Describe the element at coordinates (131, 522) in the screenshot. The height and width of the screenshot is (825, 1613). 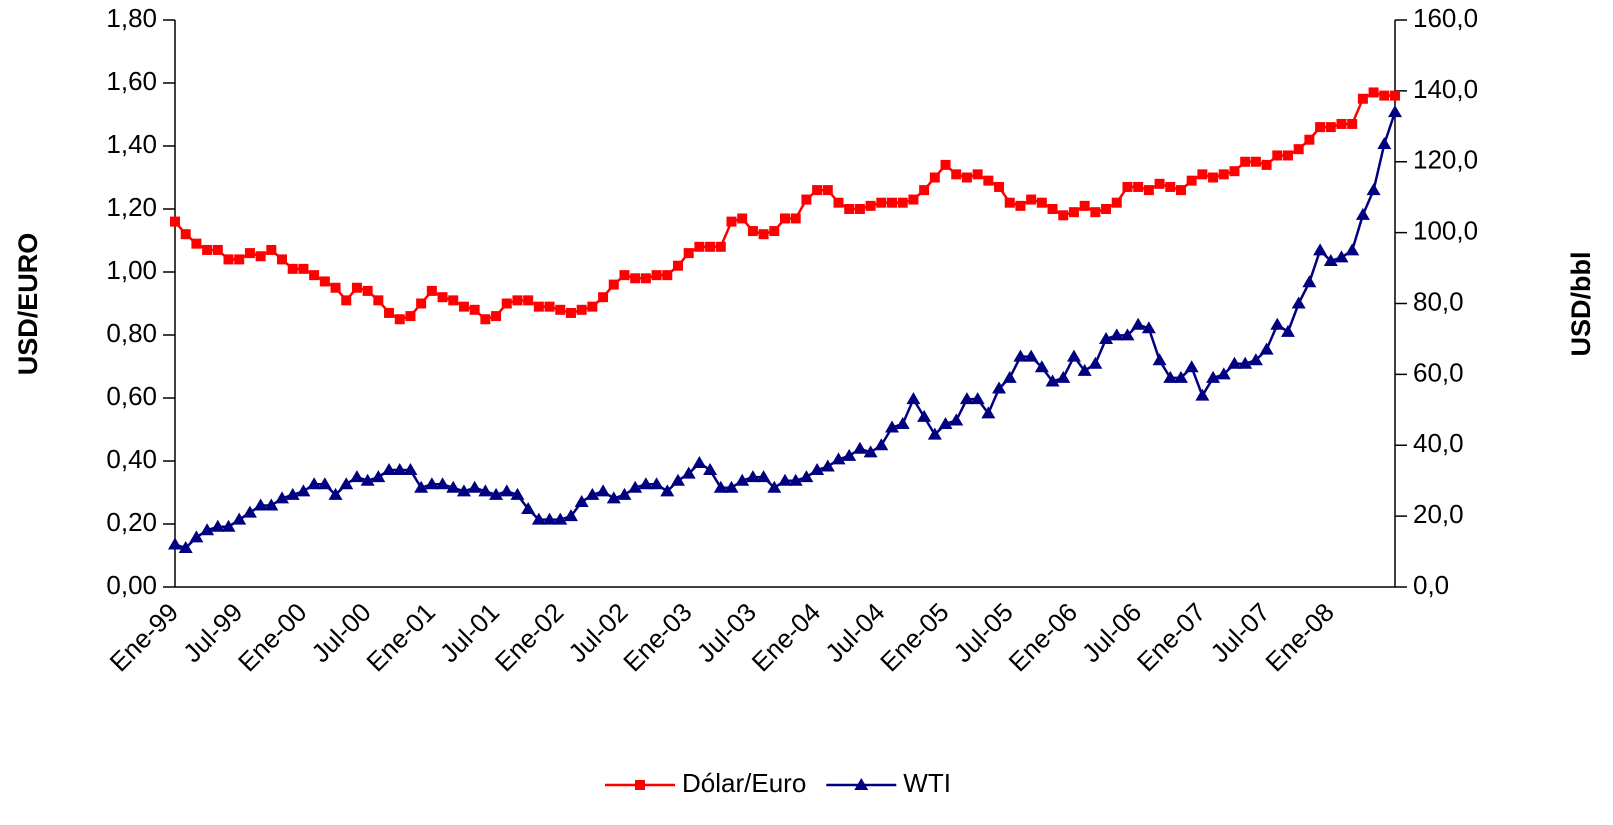
I see `y-tick-label: 0,20` at that location.